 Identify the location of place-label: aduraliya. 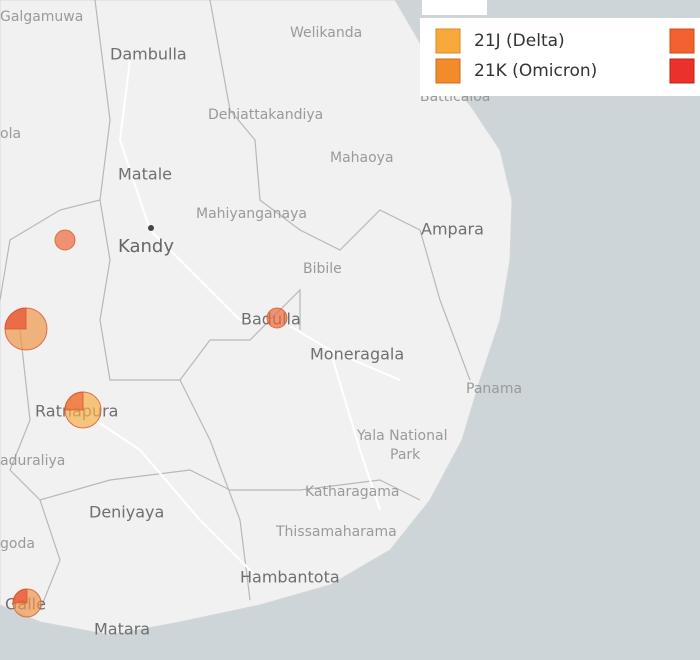
(32, 461).